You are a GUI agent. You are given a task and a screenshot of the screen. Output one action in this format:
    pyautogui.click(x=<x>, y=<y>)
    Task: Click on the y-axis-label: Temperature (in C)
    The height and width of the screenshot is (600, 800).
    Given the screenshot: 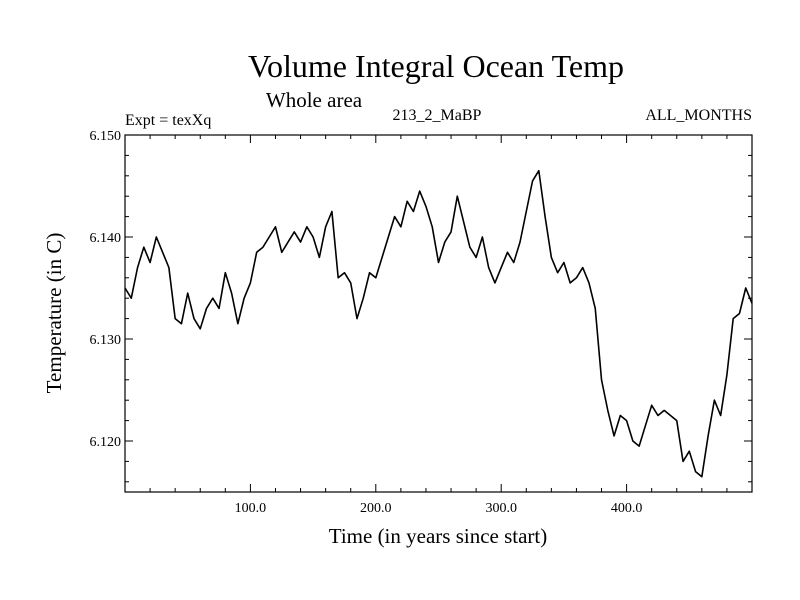 What is the action you would take?
    pyautogui.click(x=54, y=313)
    